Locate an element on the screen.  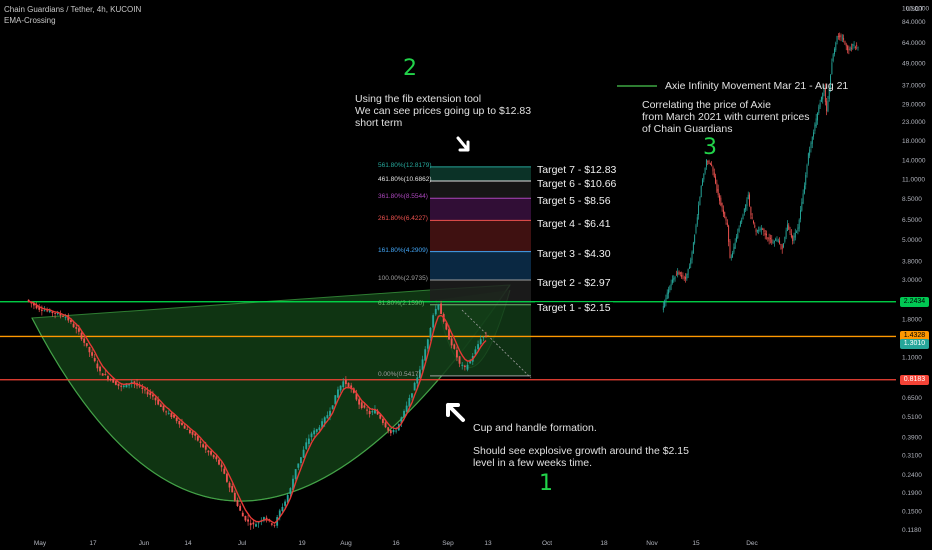
fib-level-label: 61.80%(2.1590) is located at coordinates (401, 303).